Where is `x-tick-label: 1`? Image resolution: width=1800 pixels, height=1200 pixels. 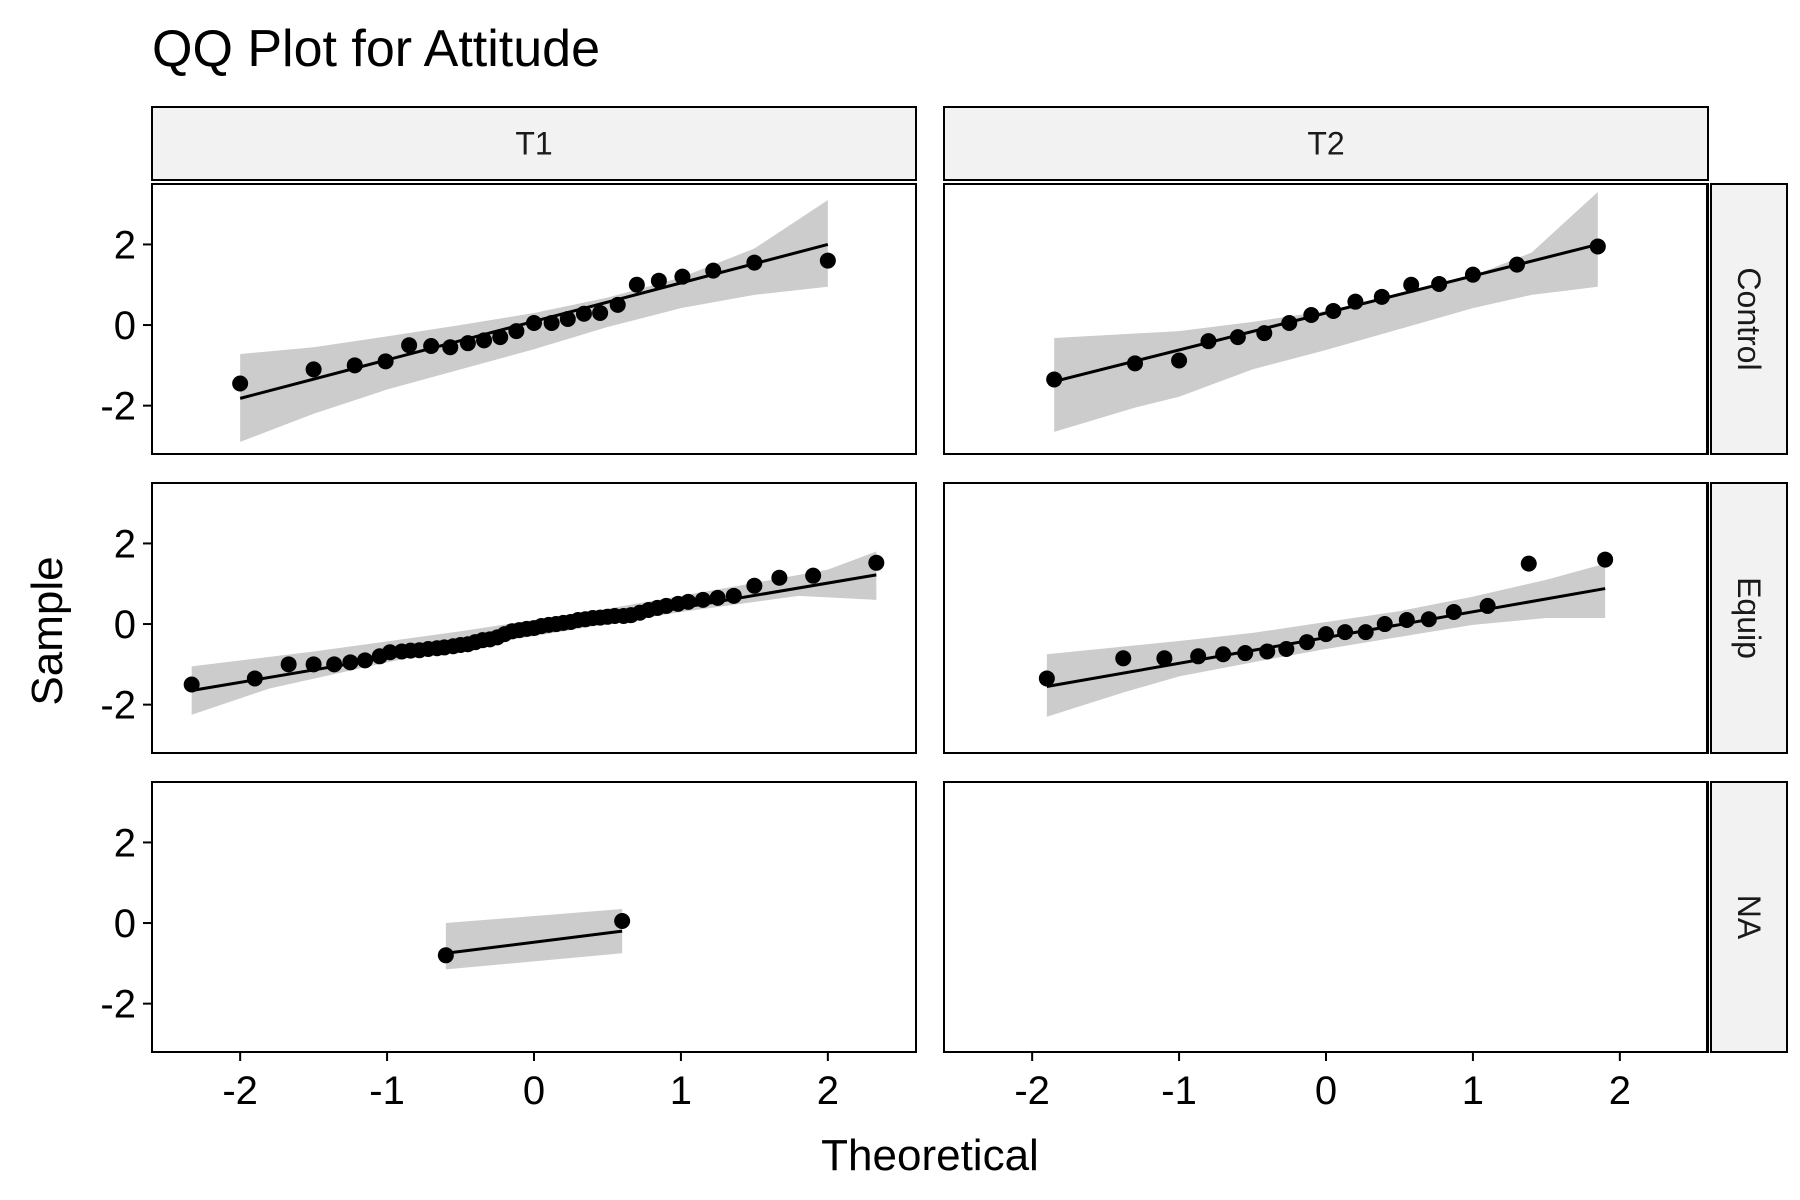 x-tick-label: 1 is located at coordinates (1473, 1091).